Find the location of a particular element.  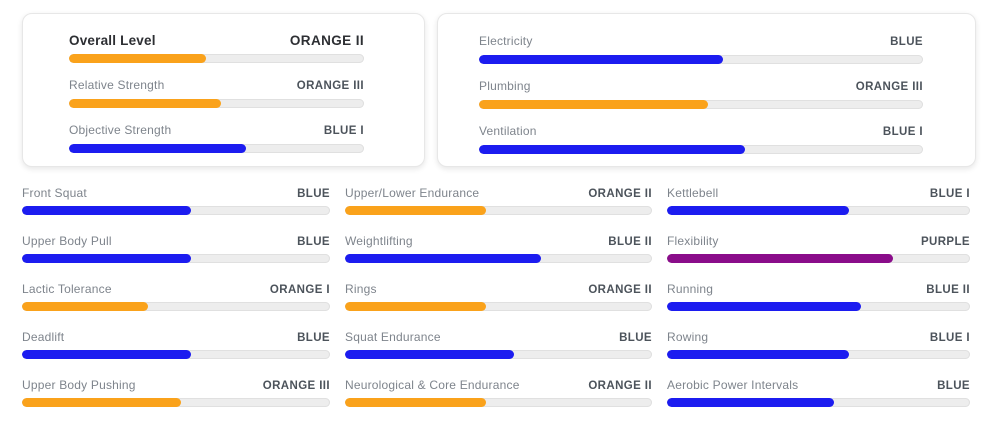

progress-row: Rowing BLUE I is located at coordinates (818, 344).